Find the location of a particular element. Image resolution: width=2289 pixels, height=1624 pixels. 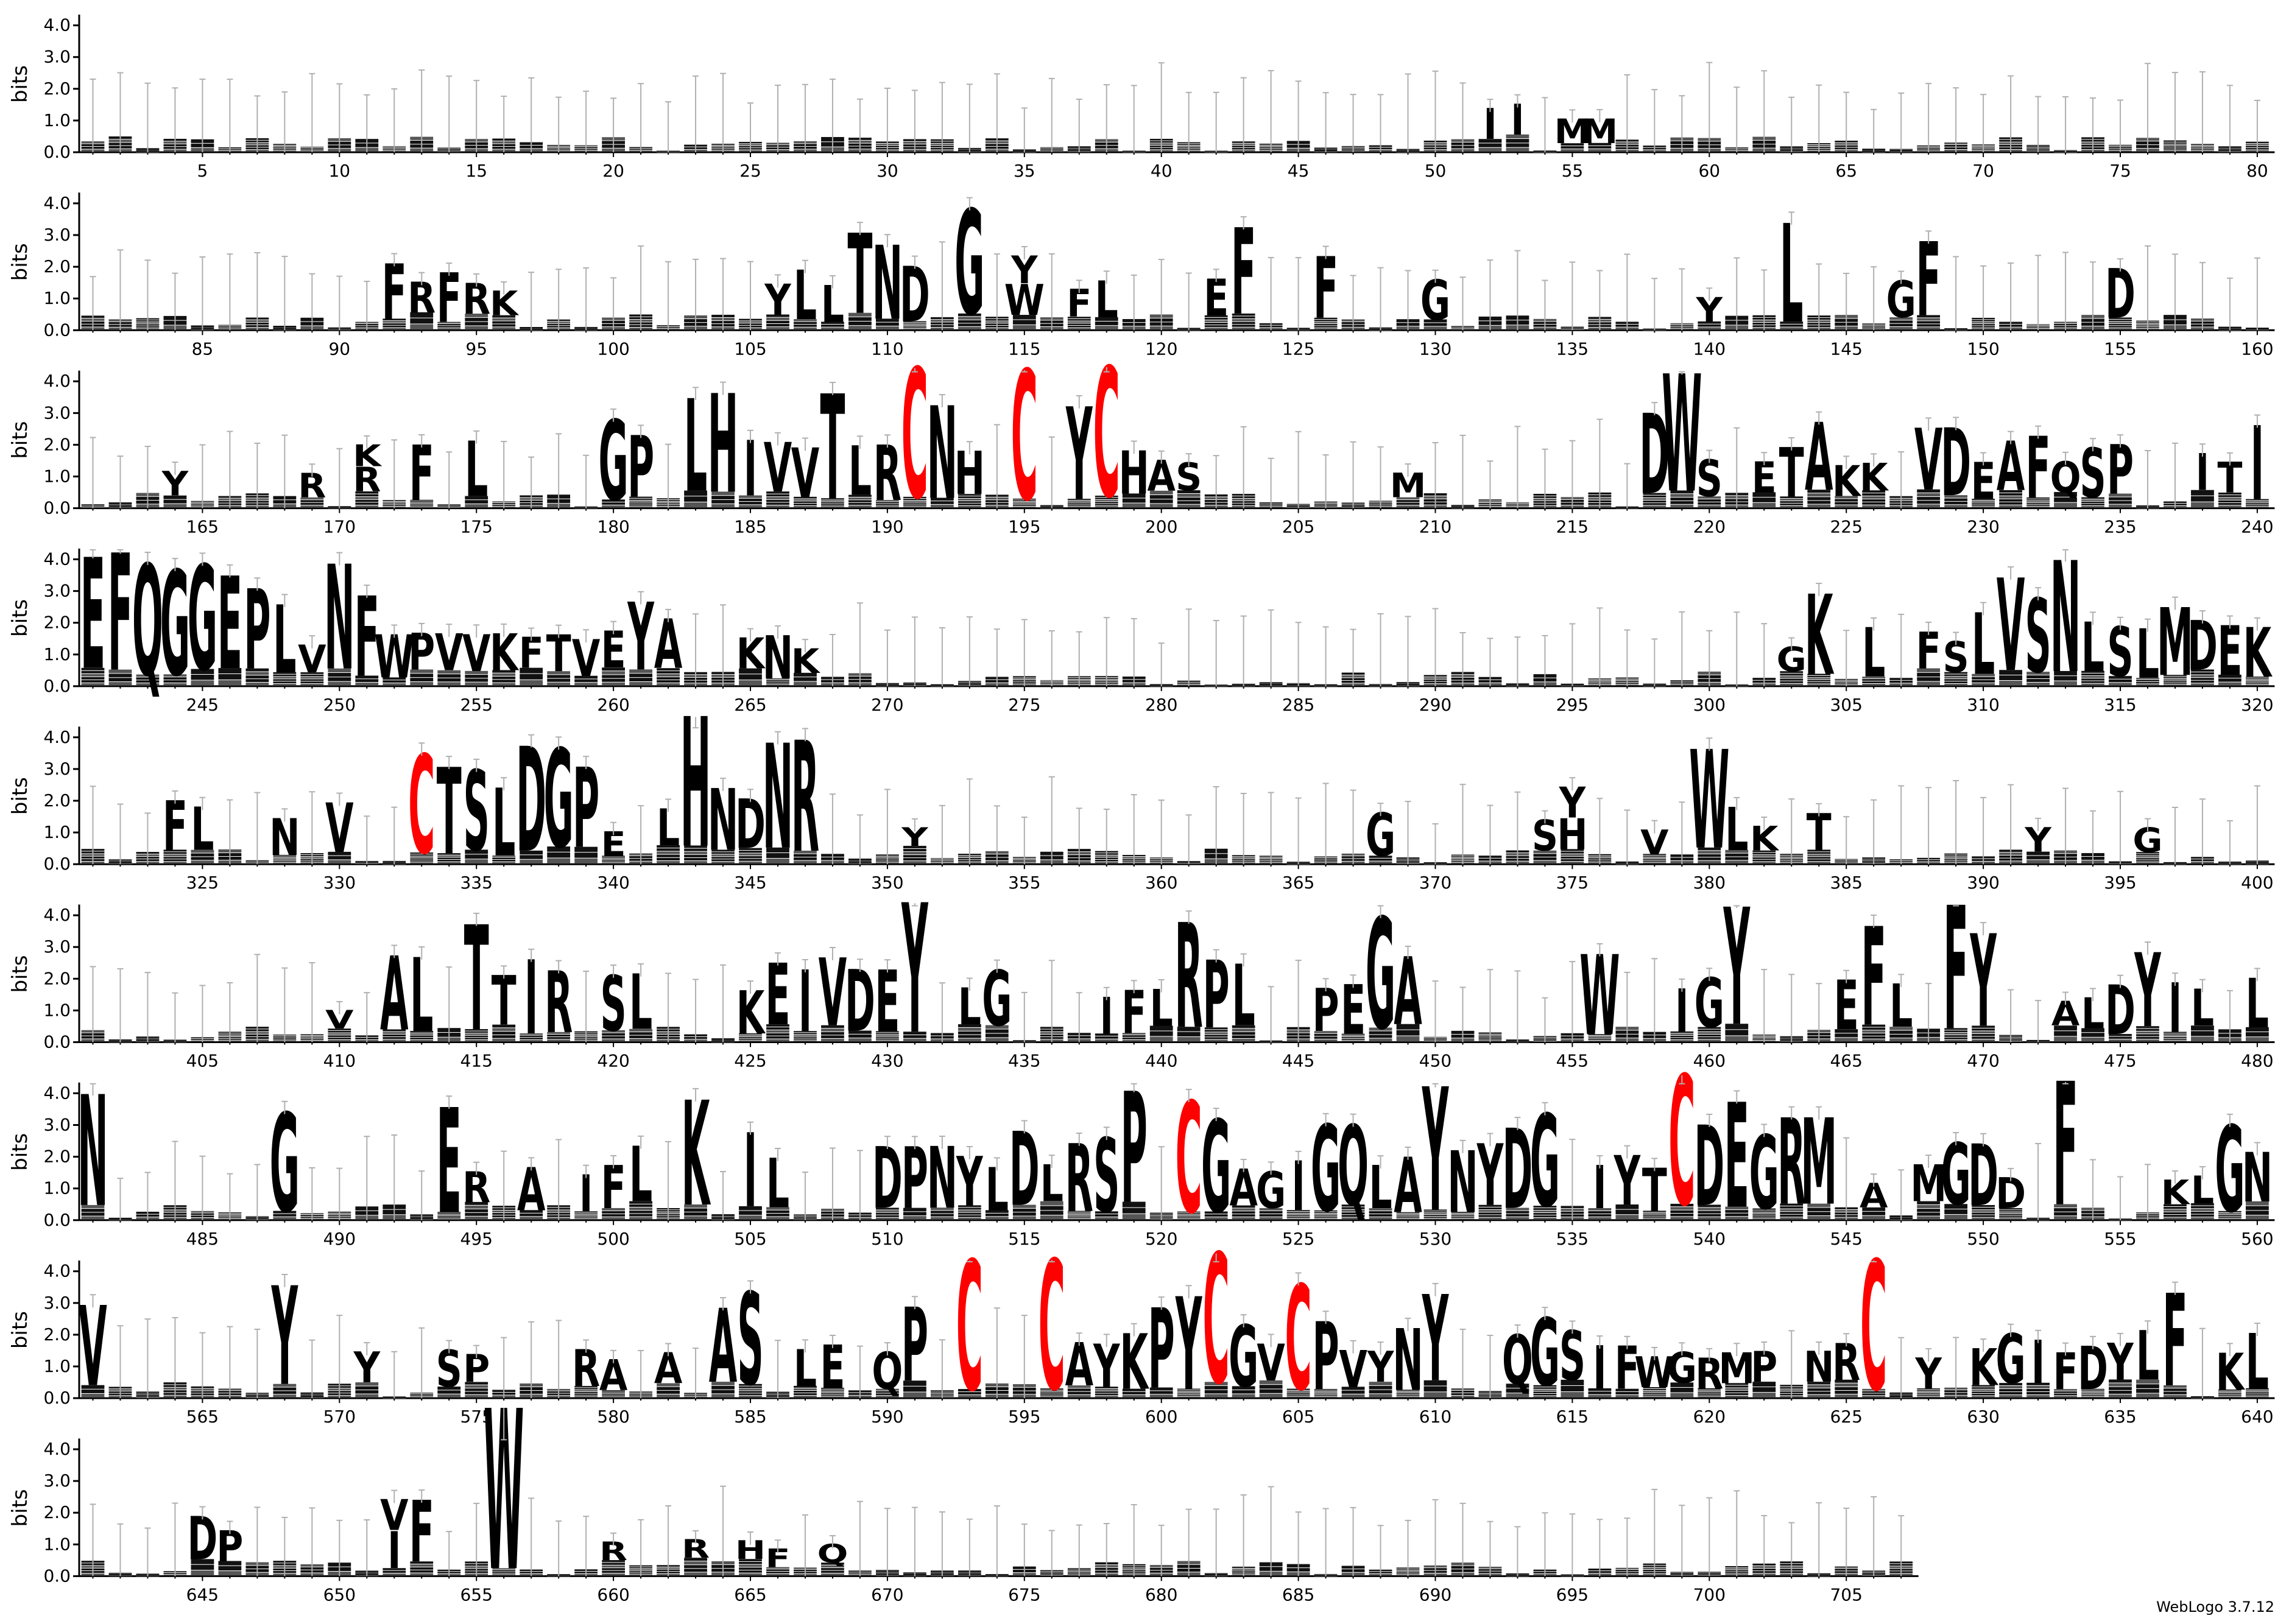

residue-letter: H is located at coordinates (695, 784).